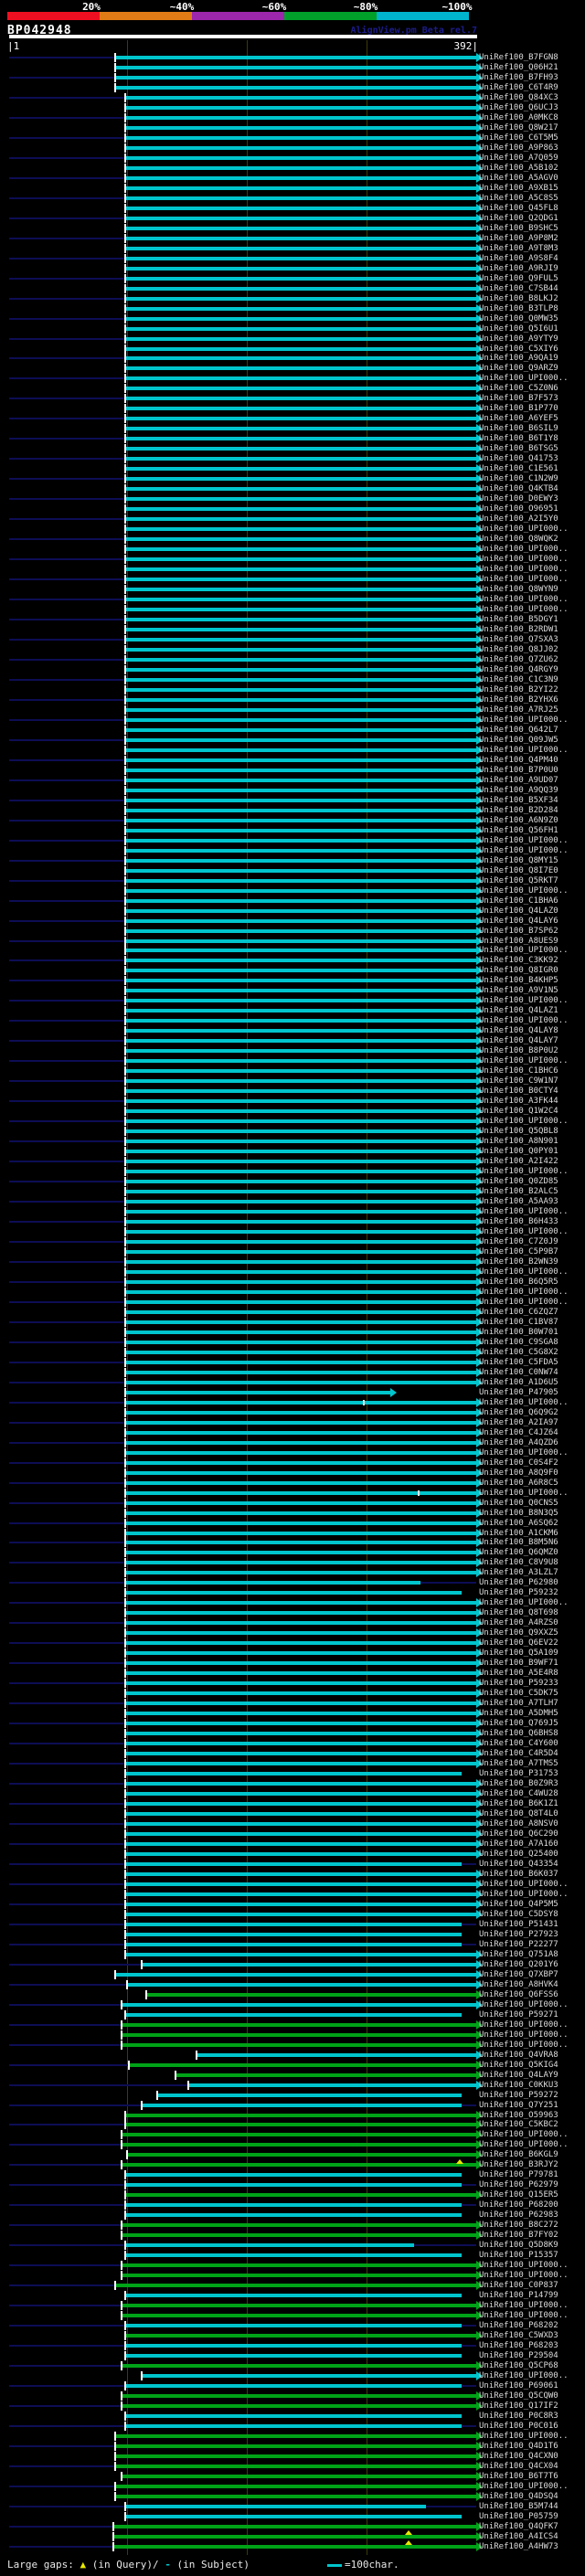 Image resolution: width=585 pixels, height=2576 pixels. What do you see at coordinates (518, 1974) in the screenshot?
I see `hit-label: UniRef100_Q7XBP7` at bounding box center [518, 1974].